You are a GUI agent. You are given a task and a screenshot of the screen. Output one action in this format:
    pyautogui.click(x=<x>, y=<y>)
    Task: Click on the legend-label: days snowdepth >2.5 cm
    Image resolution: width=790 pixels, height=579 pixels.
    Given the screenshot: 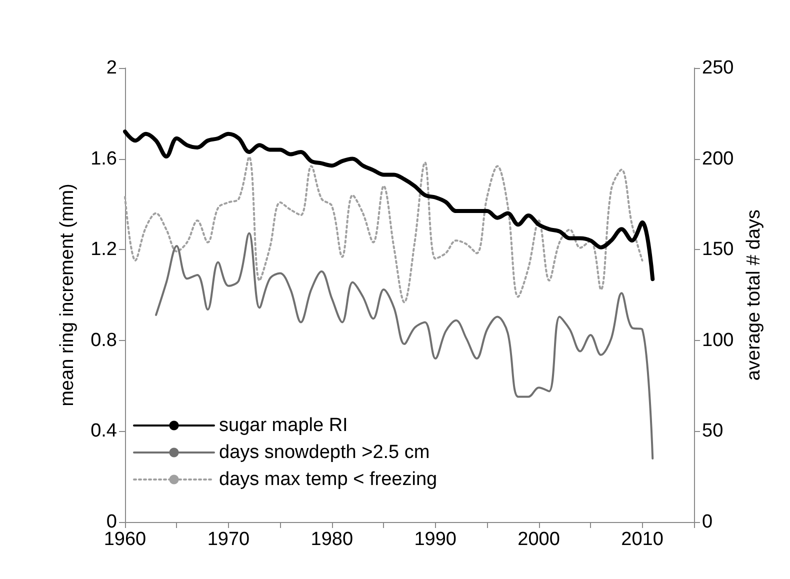 What is the action you would take?
    pyautogui.click(x=324, y=452)
    